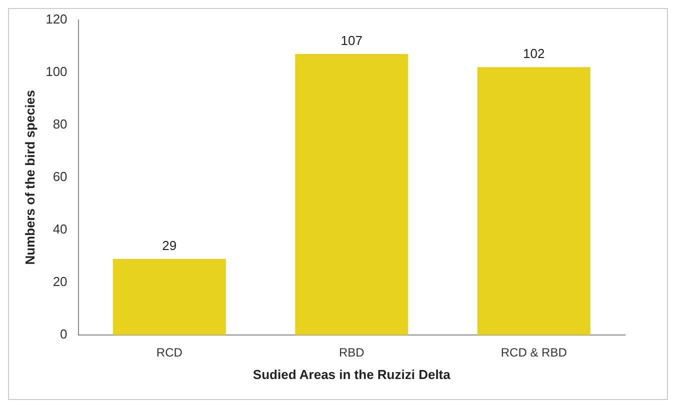 The width and height of the screenshot is (681, 412). Describe the element at coordinates (60, 124) in the screenshot. I see `y-tick-label: 80` at that location.